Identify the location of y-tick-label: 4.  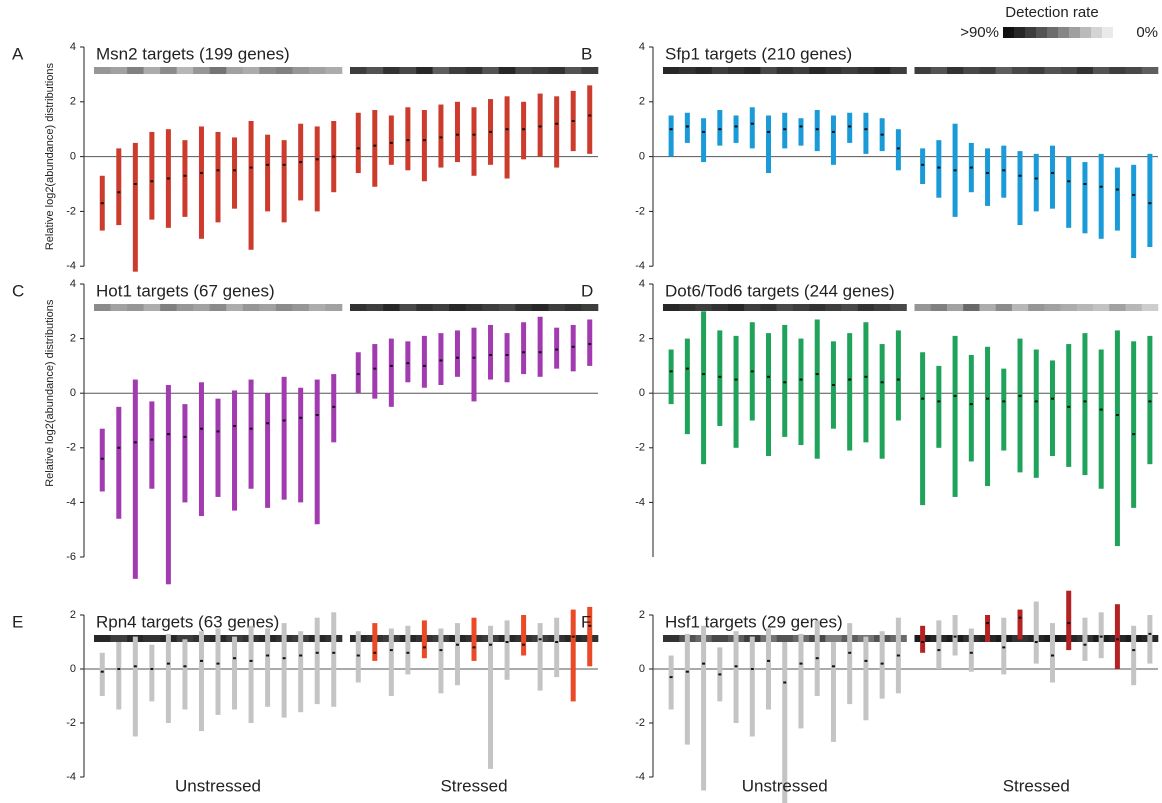
(73, 47).